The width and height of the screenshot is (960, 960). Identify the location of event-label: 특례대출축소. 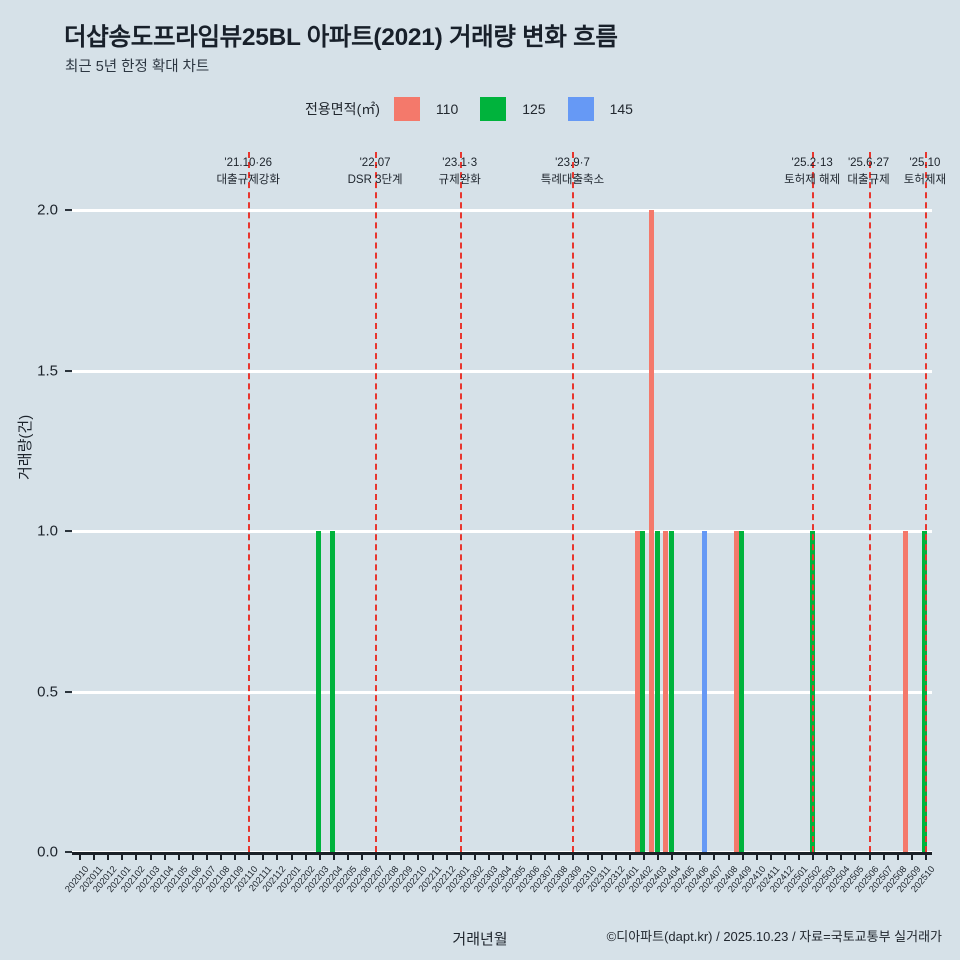
(572, 180).